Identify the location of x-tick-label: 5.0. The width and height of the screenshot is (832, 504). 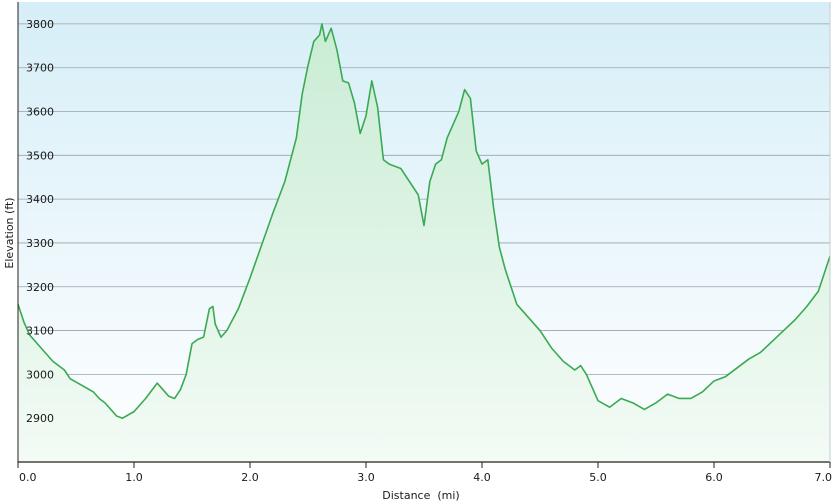
(598, 477).